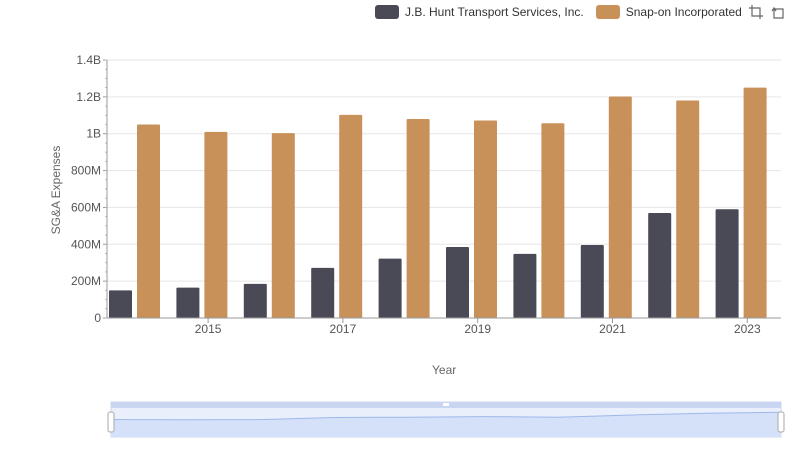 This screenshot has width=800, height=461. I want to click on bar-jb-hunt-2022, so click(660, 265).